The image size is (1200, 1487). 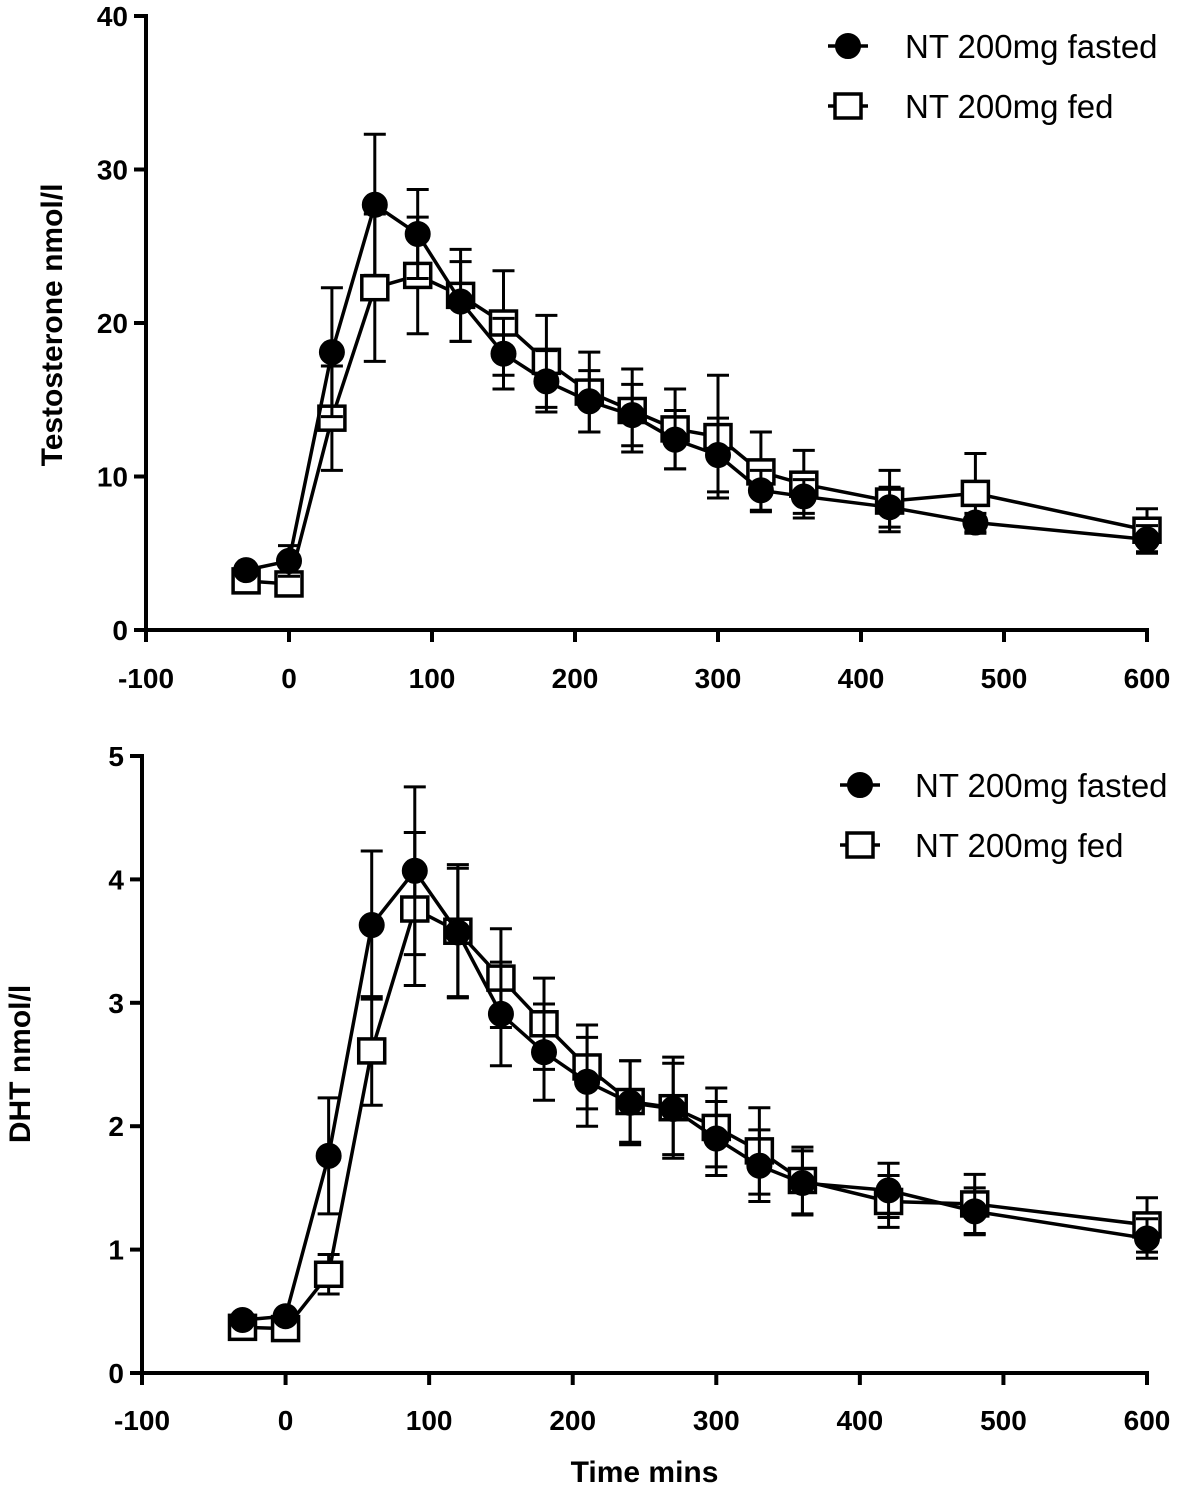 I want to click on y-tick-label: 40, so click(x=112, y=16).